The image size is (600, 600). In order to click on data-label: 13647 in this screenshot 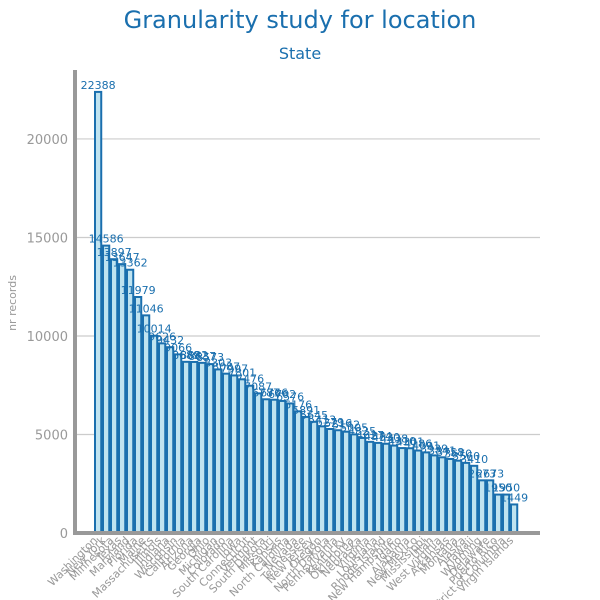, I will do `click(122, 257)`.